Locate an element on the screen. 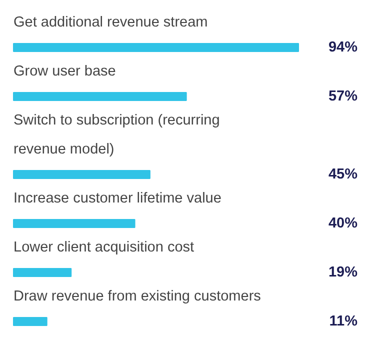  data-label: 19% is located at coordinates (343, 272).